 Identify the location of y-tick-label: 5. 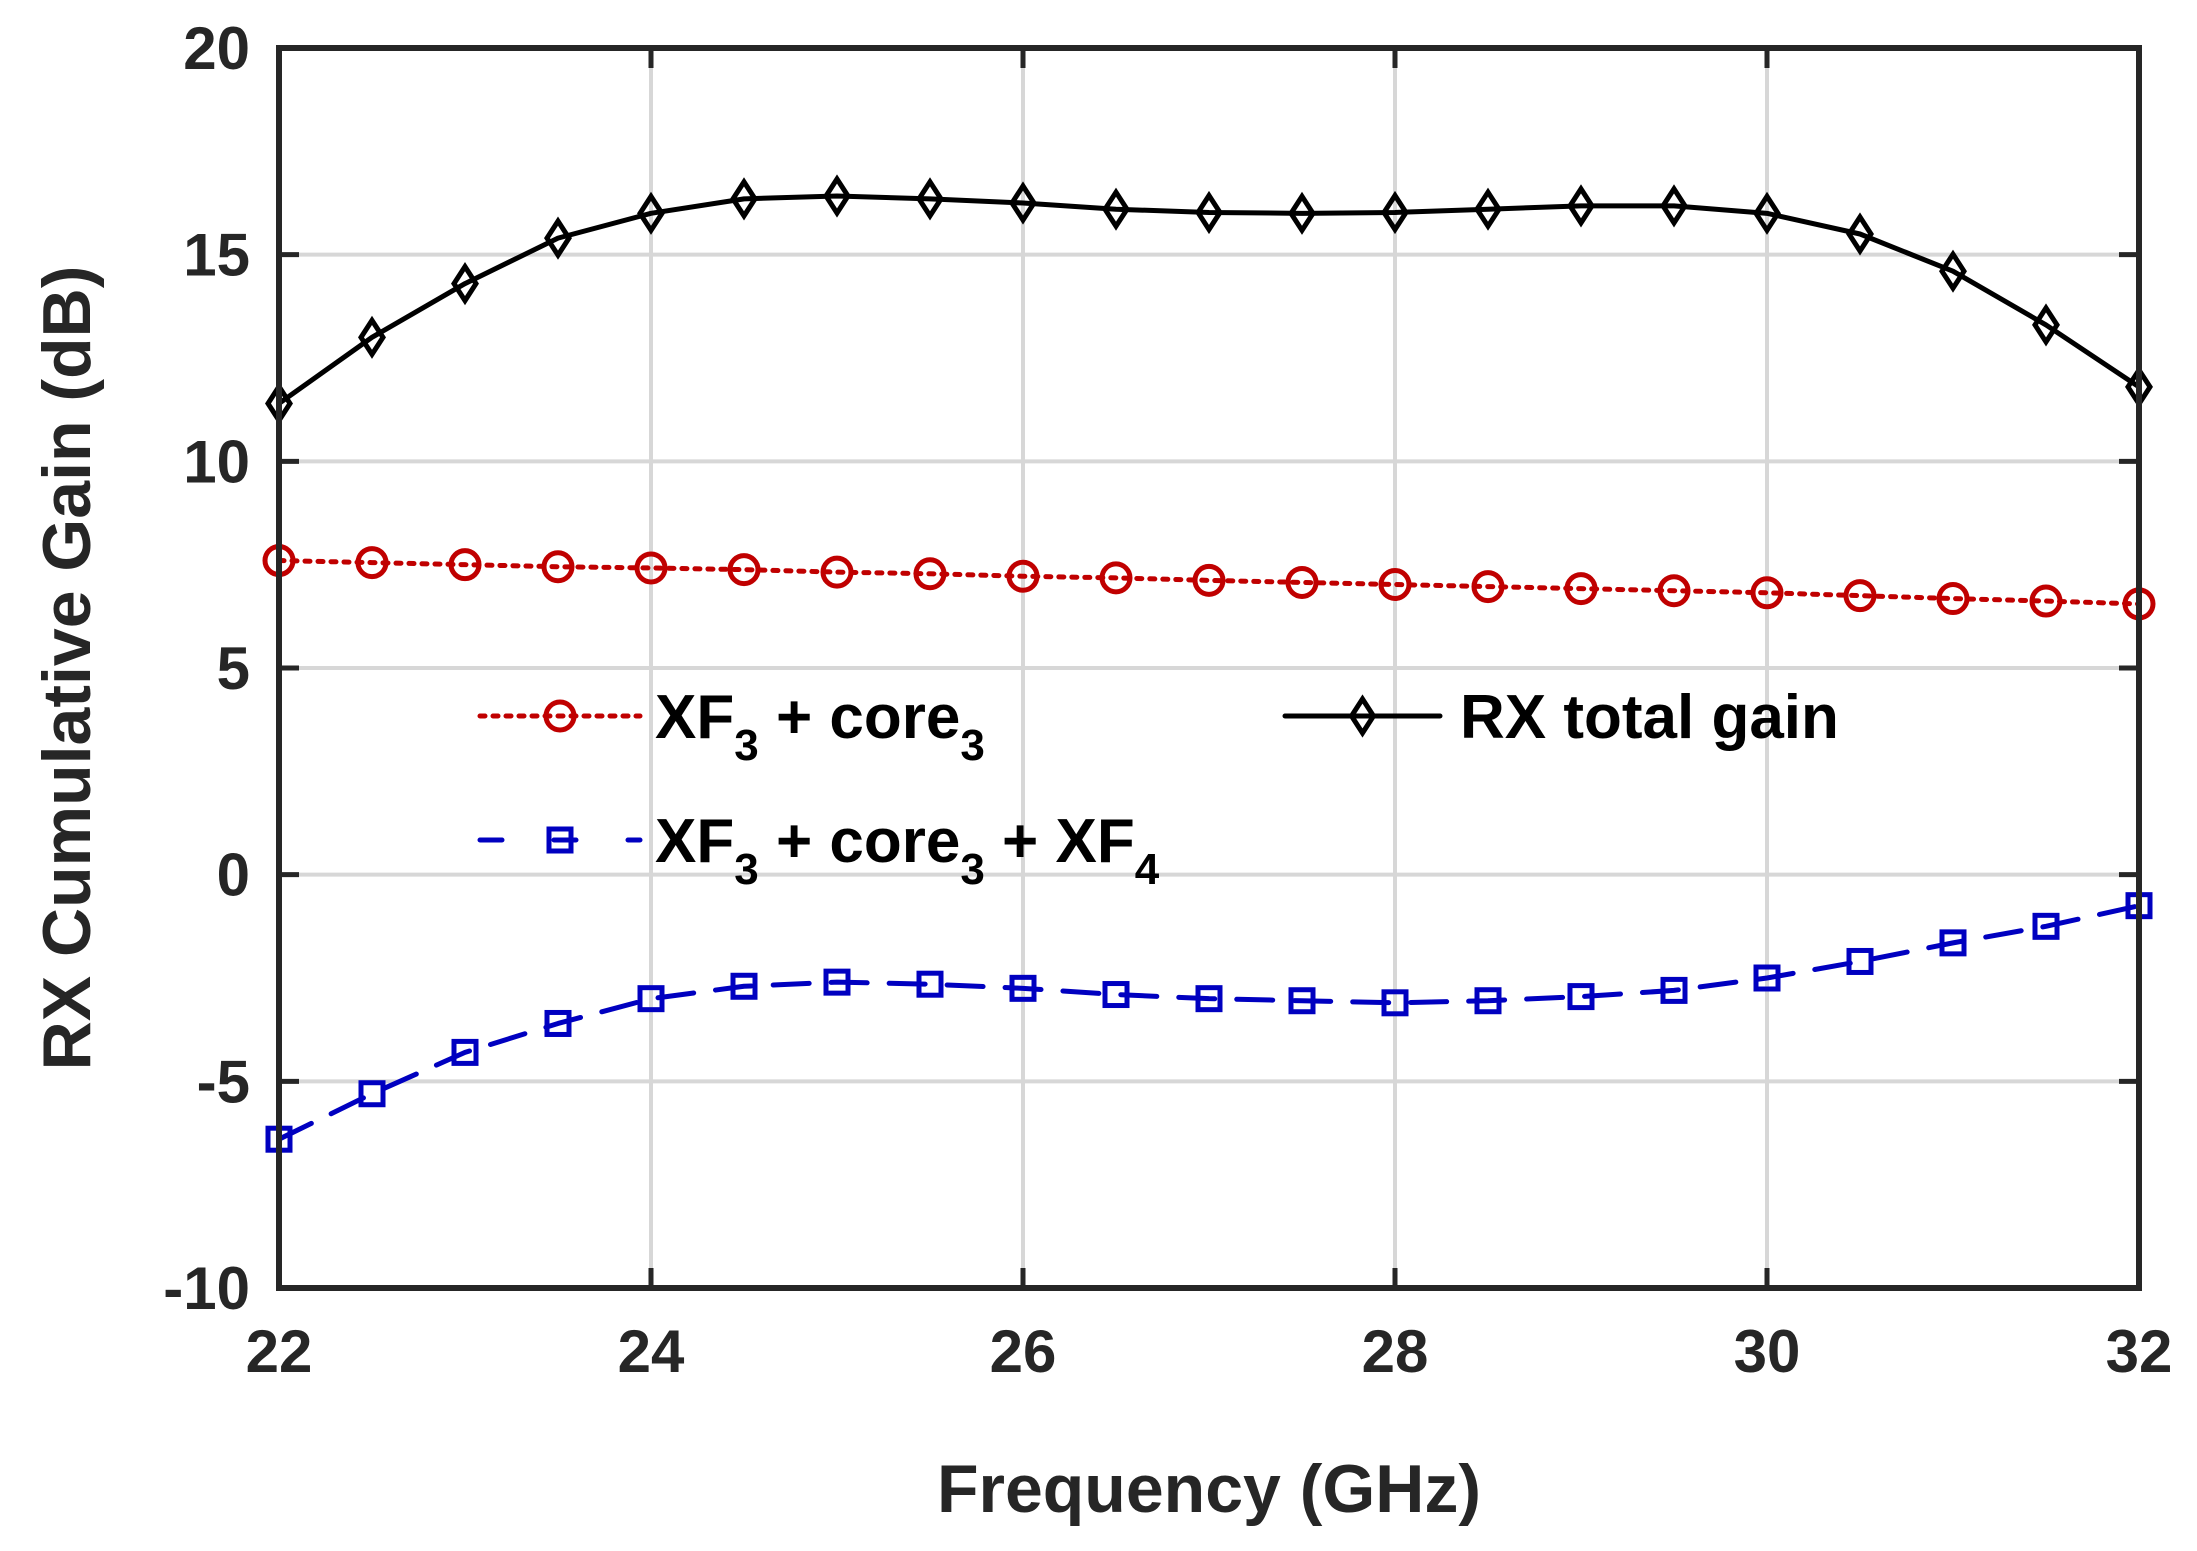
(233, 668).